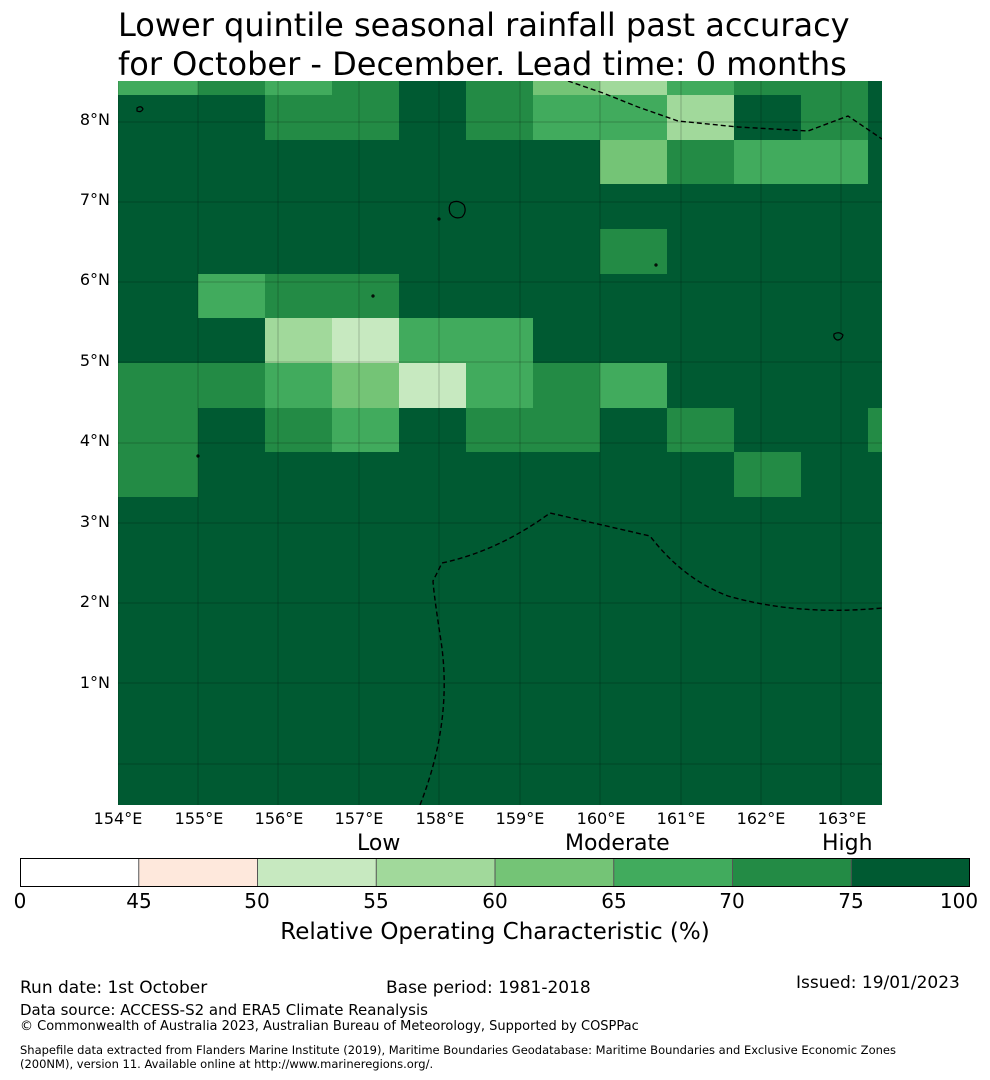 The width and height of the screenshot is (990, 1080). I want to click on colorbar-tick: 45, so click(139, 901).